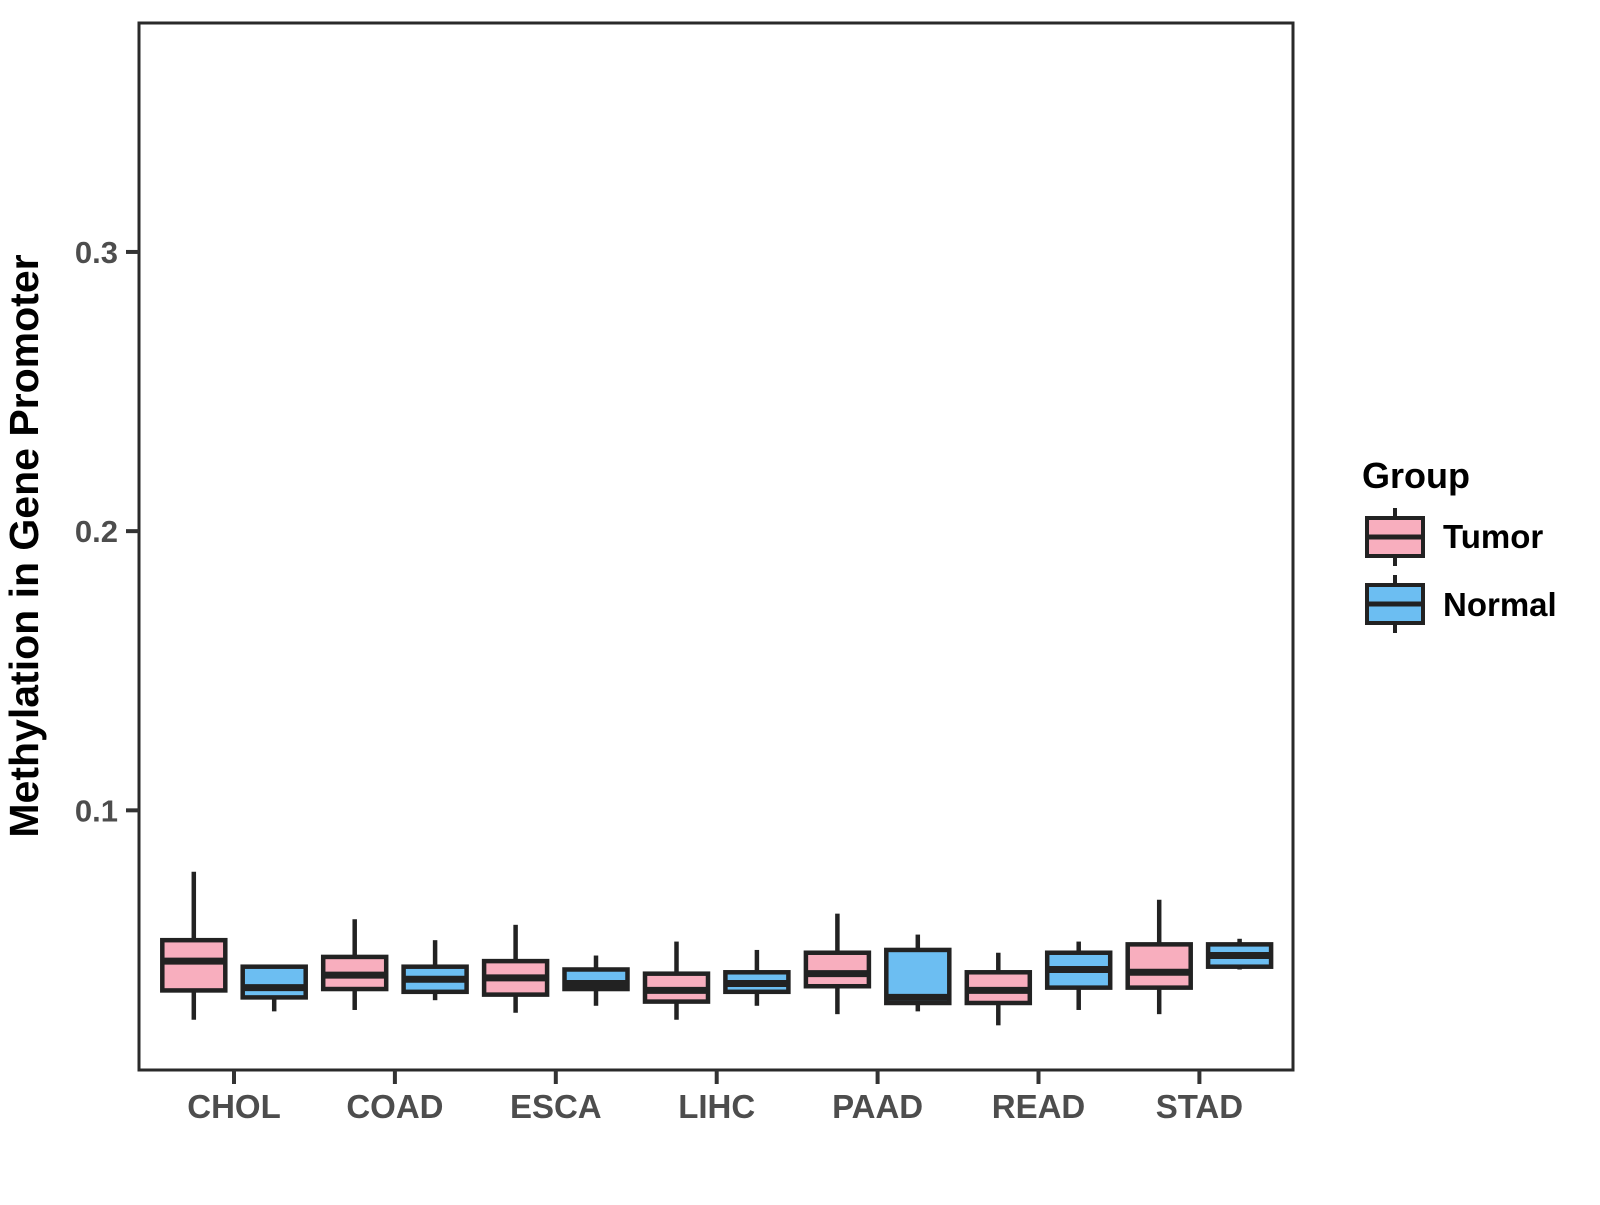 Image resolution: width=1600 pixels, height=1205 pixels. What do you see at coordinates (194, 965) in the screenshot?
I see `box-tumor-chol` at bounding box center [194, 965].